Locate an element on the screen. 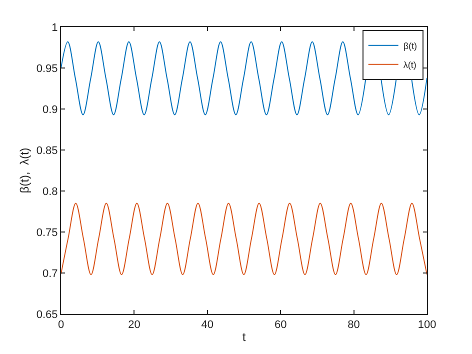 The width and height of the screenshot is (472, 354). x-tick-label: 100 is located at coordinates (427, 325).